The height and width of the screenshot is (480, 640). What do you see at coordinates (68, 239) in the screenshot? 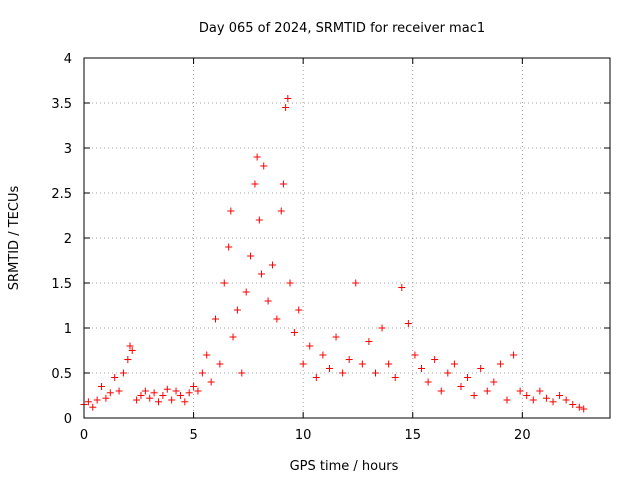
I see `y-tick-label: 2` at bounding box center [68, 239].